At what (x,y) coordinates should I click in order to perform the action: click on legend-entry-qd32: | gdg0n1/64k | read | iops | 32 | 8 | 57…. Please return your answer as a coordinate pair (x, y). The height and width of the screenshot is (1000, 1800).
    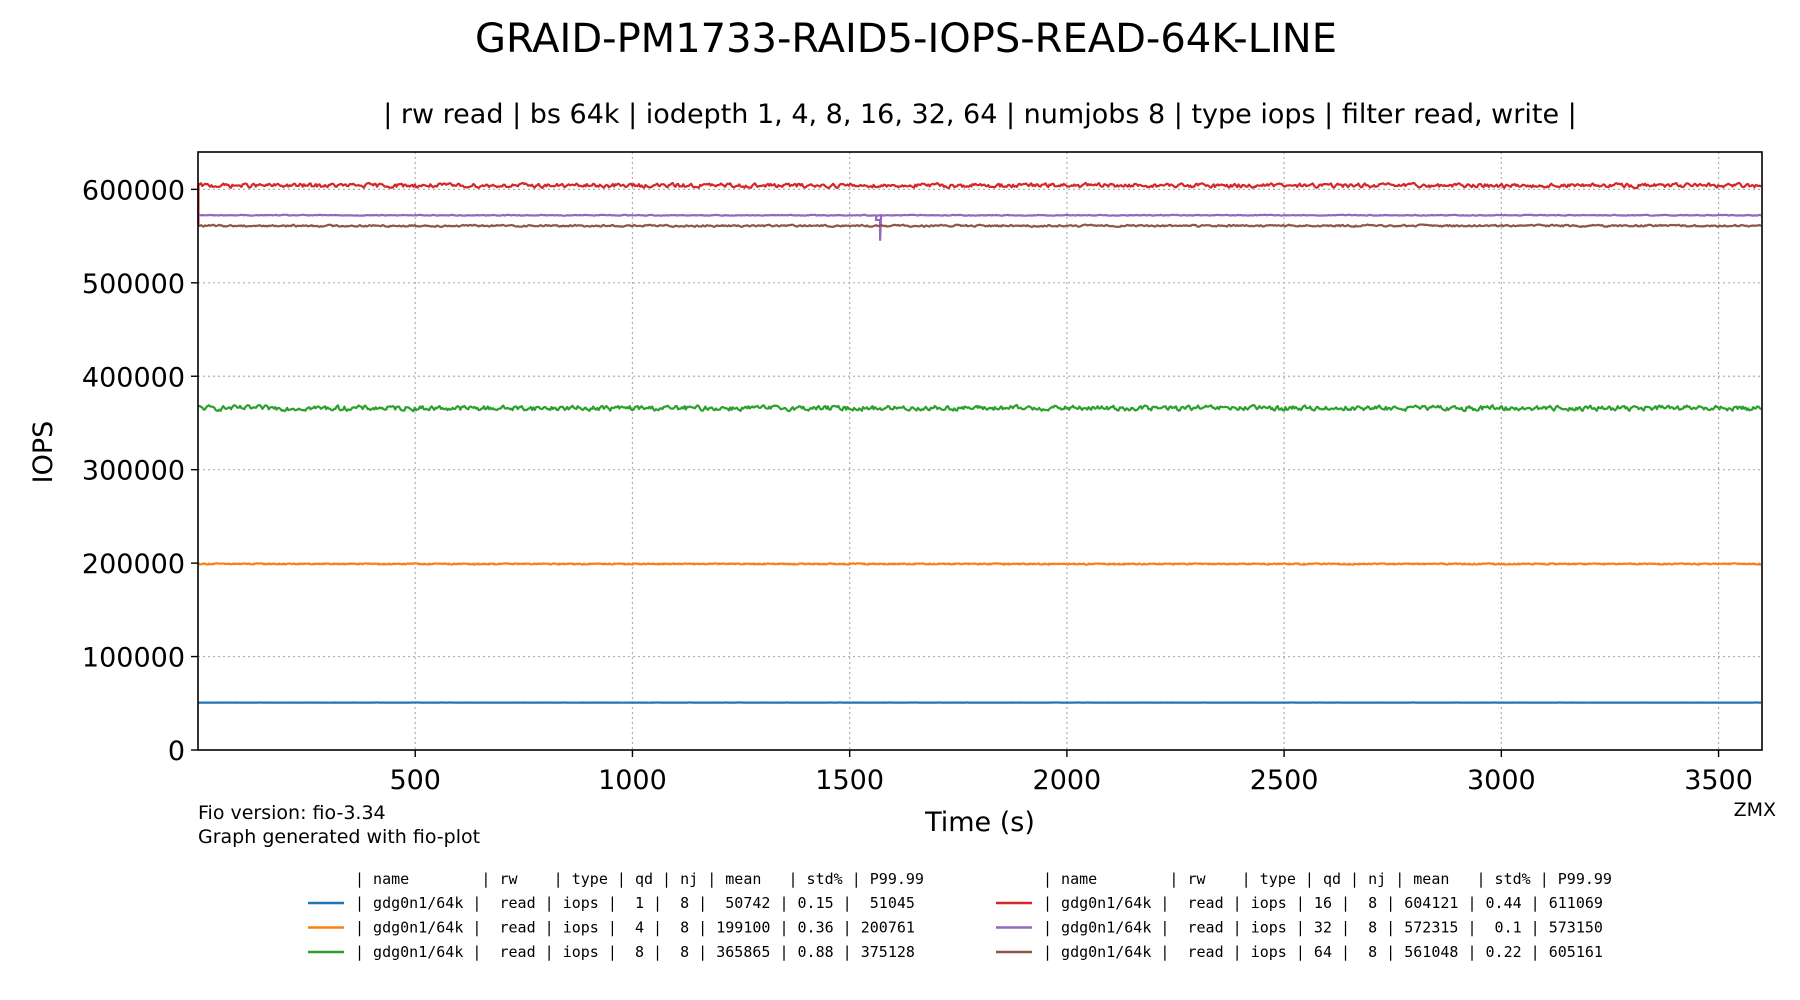
    Looking at the image, I should click on (1323, 928).